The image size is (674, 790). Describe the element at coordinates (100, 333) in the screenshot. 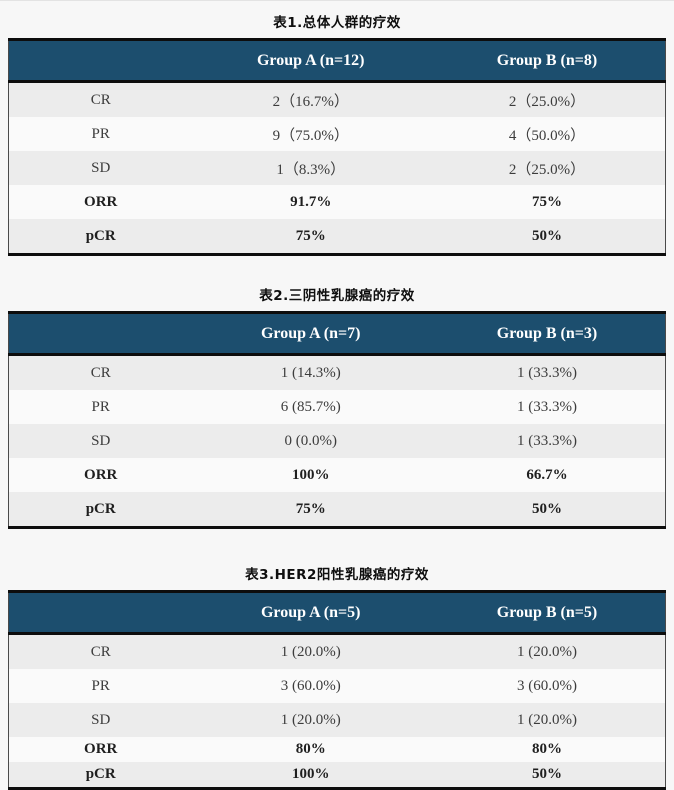

I see `table2-header-empty` at that location.